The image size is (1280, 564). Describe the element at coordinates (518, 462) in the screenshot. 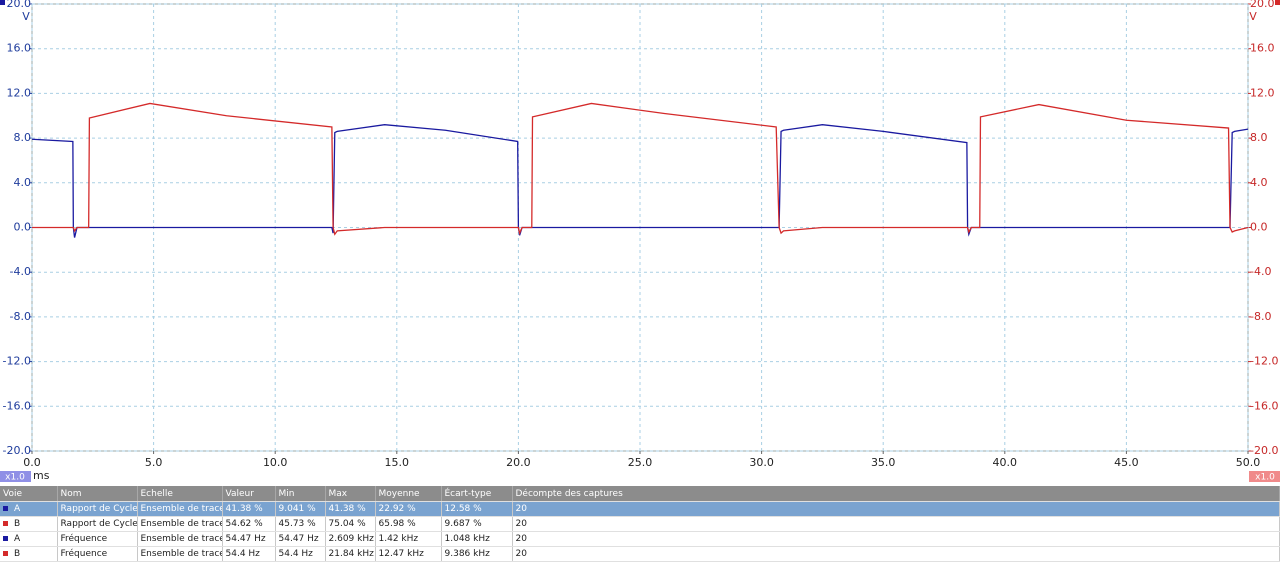

I see `x-tick-label: 20.0` at that location.